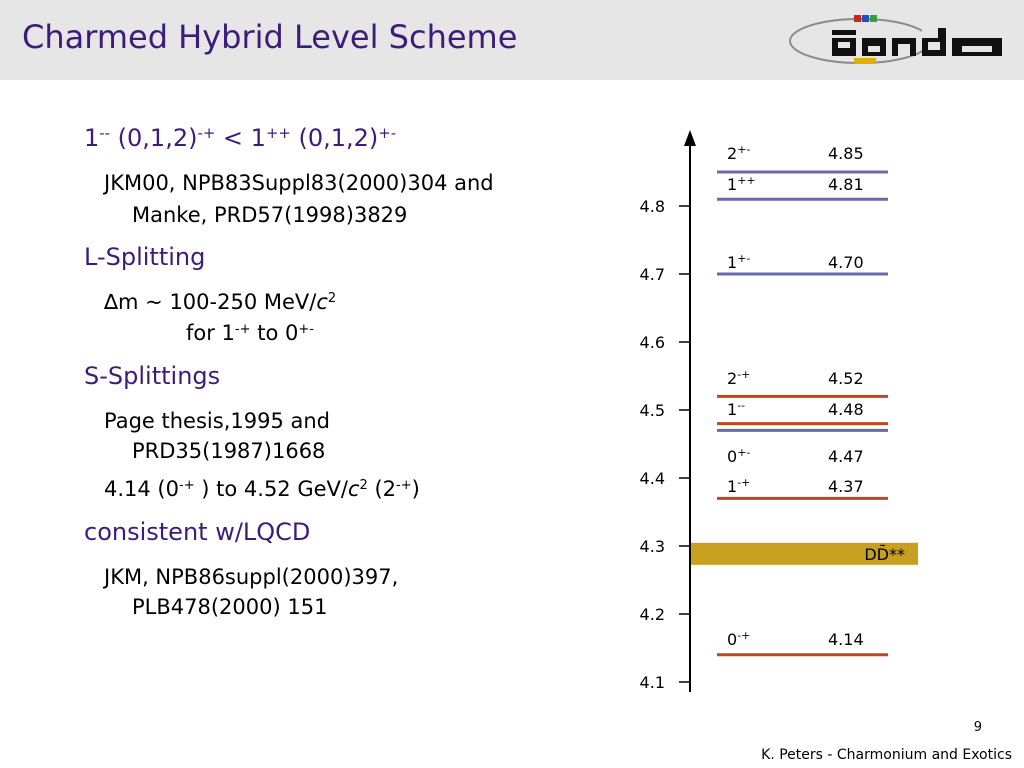 The height and width of the screenshot is (768, 1024). Describe the element at coordinates (741, 405) in the screenshot. I see `level-pc-superscript: --` at that location.